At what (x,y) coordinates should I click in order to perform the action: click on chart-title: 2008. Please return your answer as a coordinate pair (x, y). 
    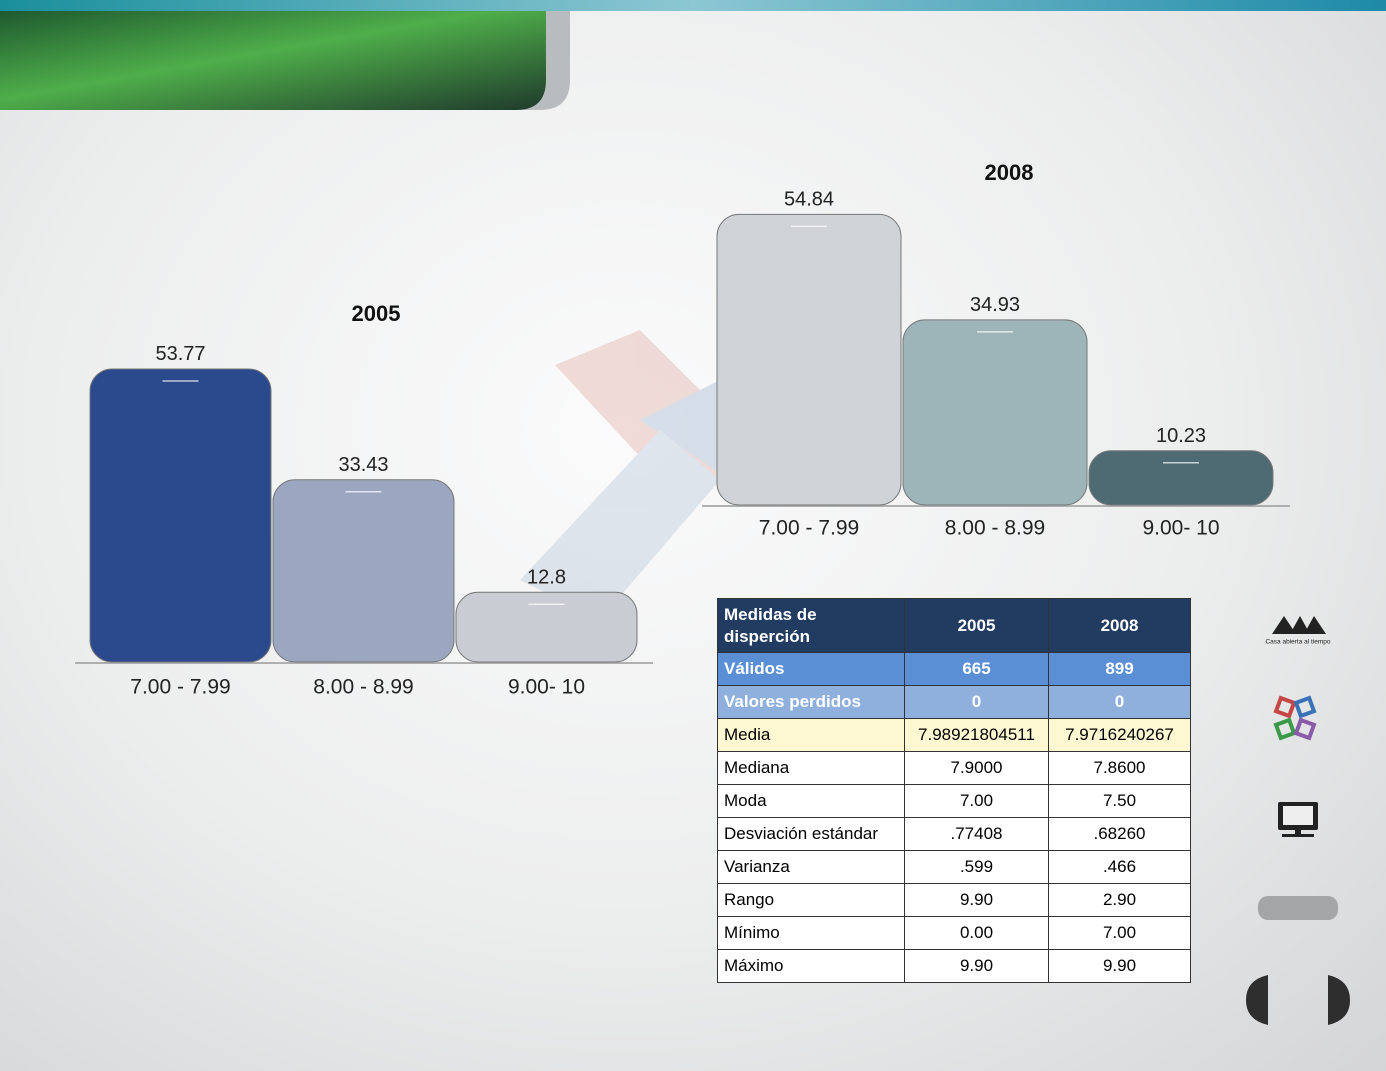
    Looking at the image, I should click on (1009, 172).